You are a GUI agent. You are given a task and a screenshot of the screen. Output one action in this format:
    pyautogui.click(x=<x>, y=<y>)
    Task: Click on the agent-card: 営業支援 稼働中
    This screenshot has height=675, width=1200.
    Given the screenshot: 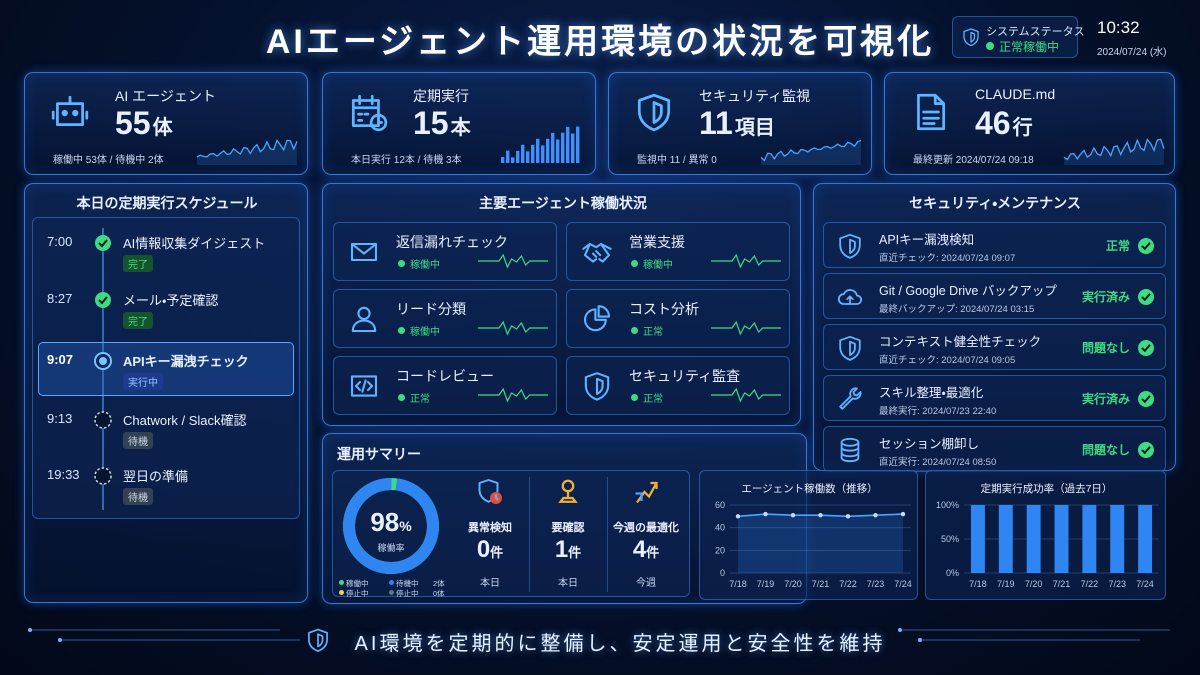 What is the action you would take?
    pyautogui.click(x=678, y=251)
    